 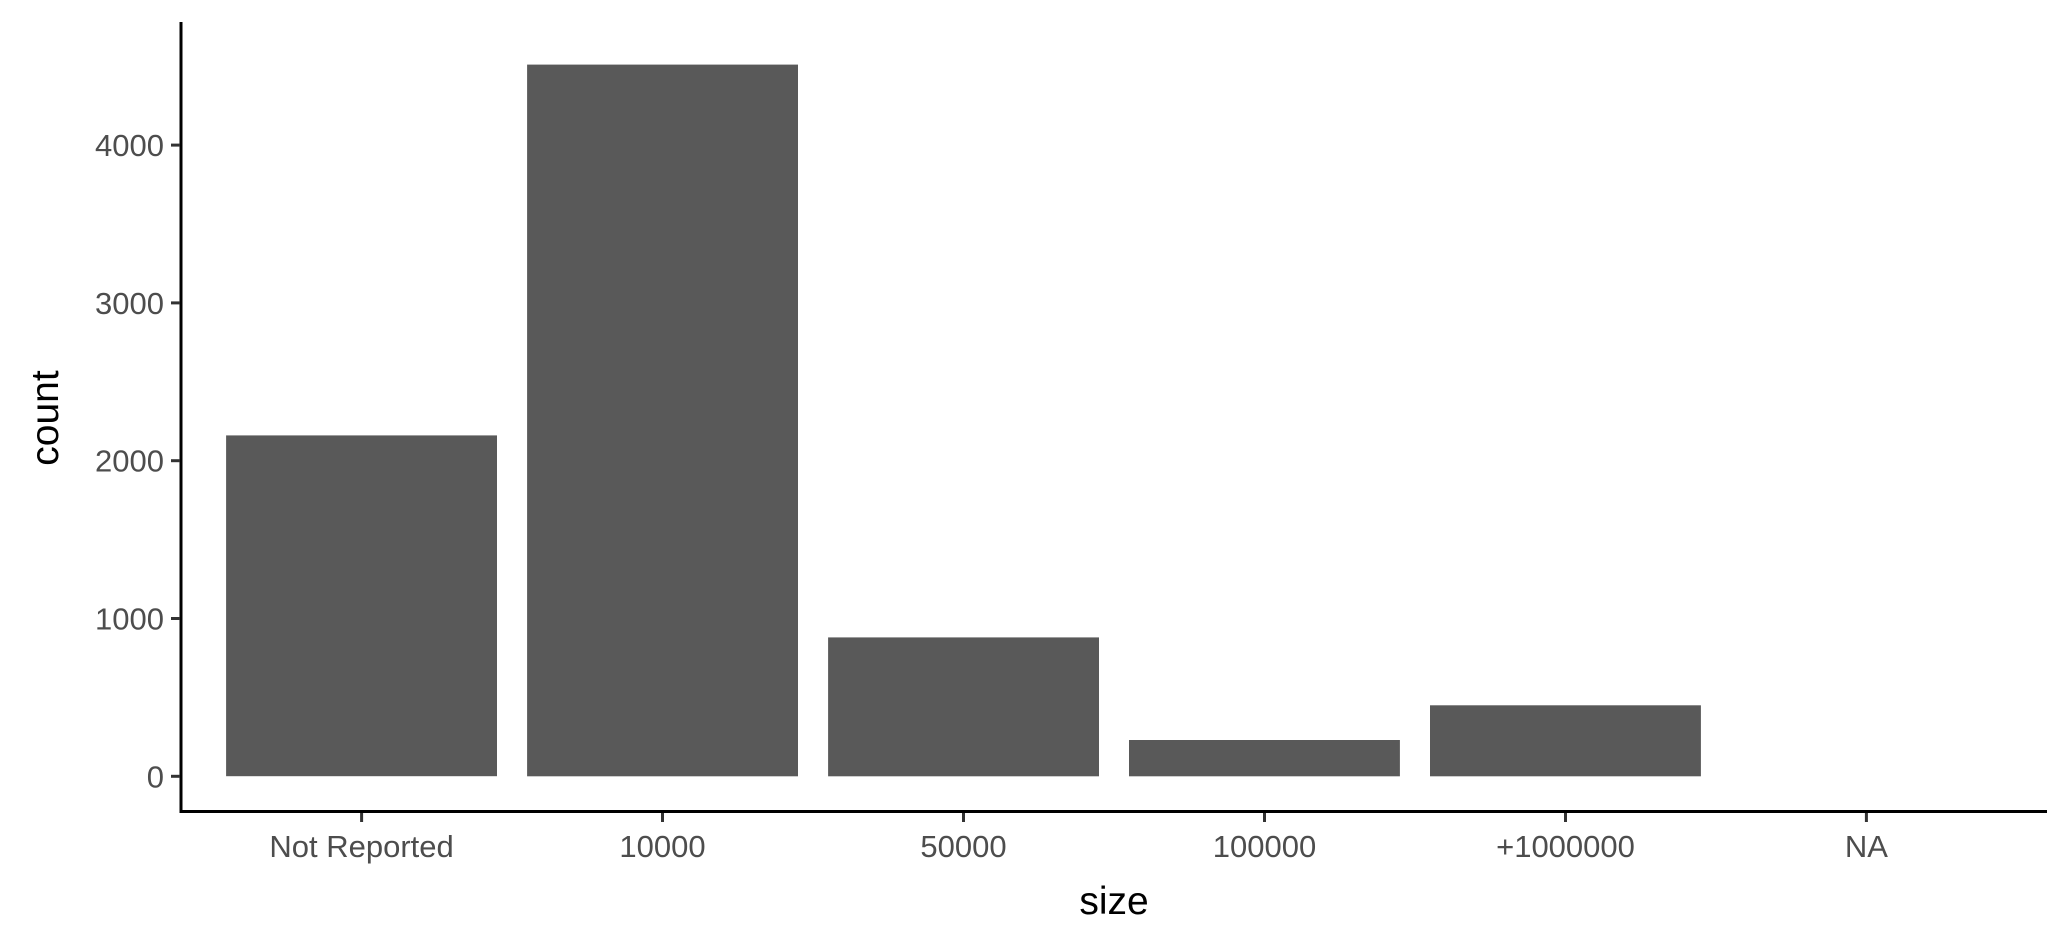 I want to click on y-tick-label: 3000, so click(x=129, y=303).